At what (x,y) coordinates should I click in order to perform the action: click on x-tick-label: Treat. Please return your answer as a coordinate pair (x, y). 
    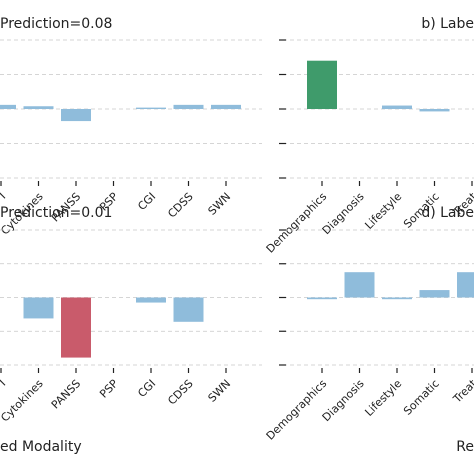
    Looking at the image, I should click on (462, 392).